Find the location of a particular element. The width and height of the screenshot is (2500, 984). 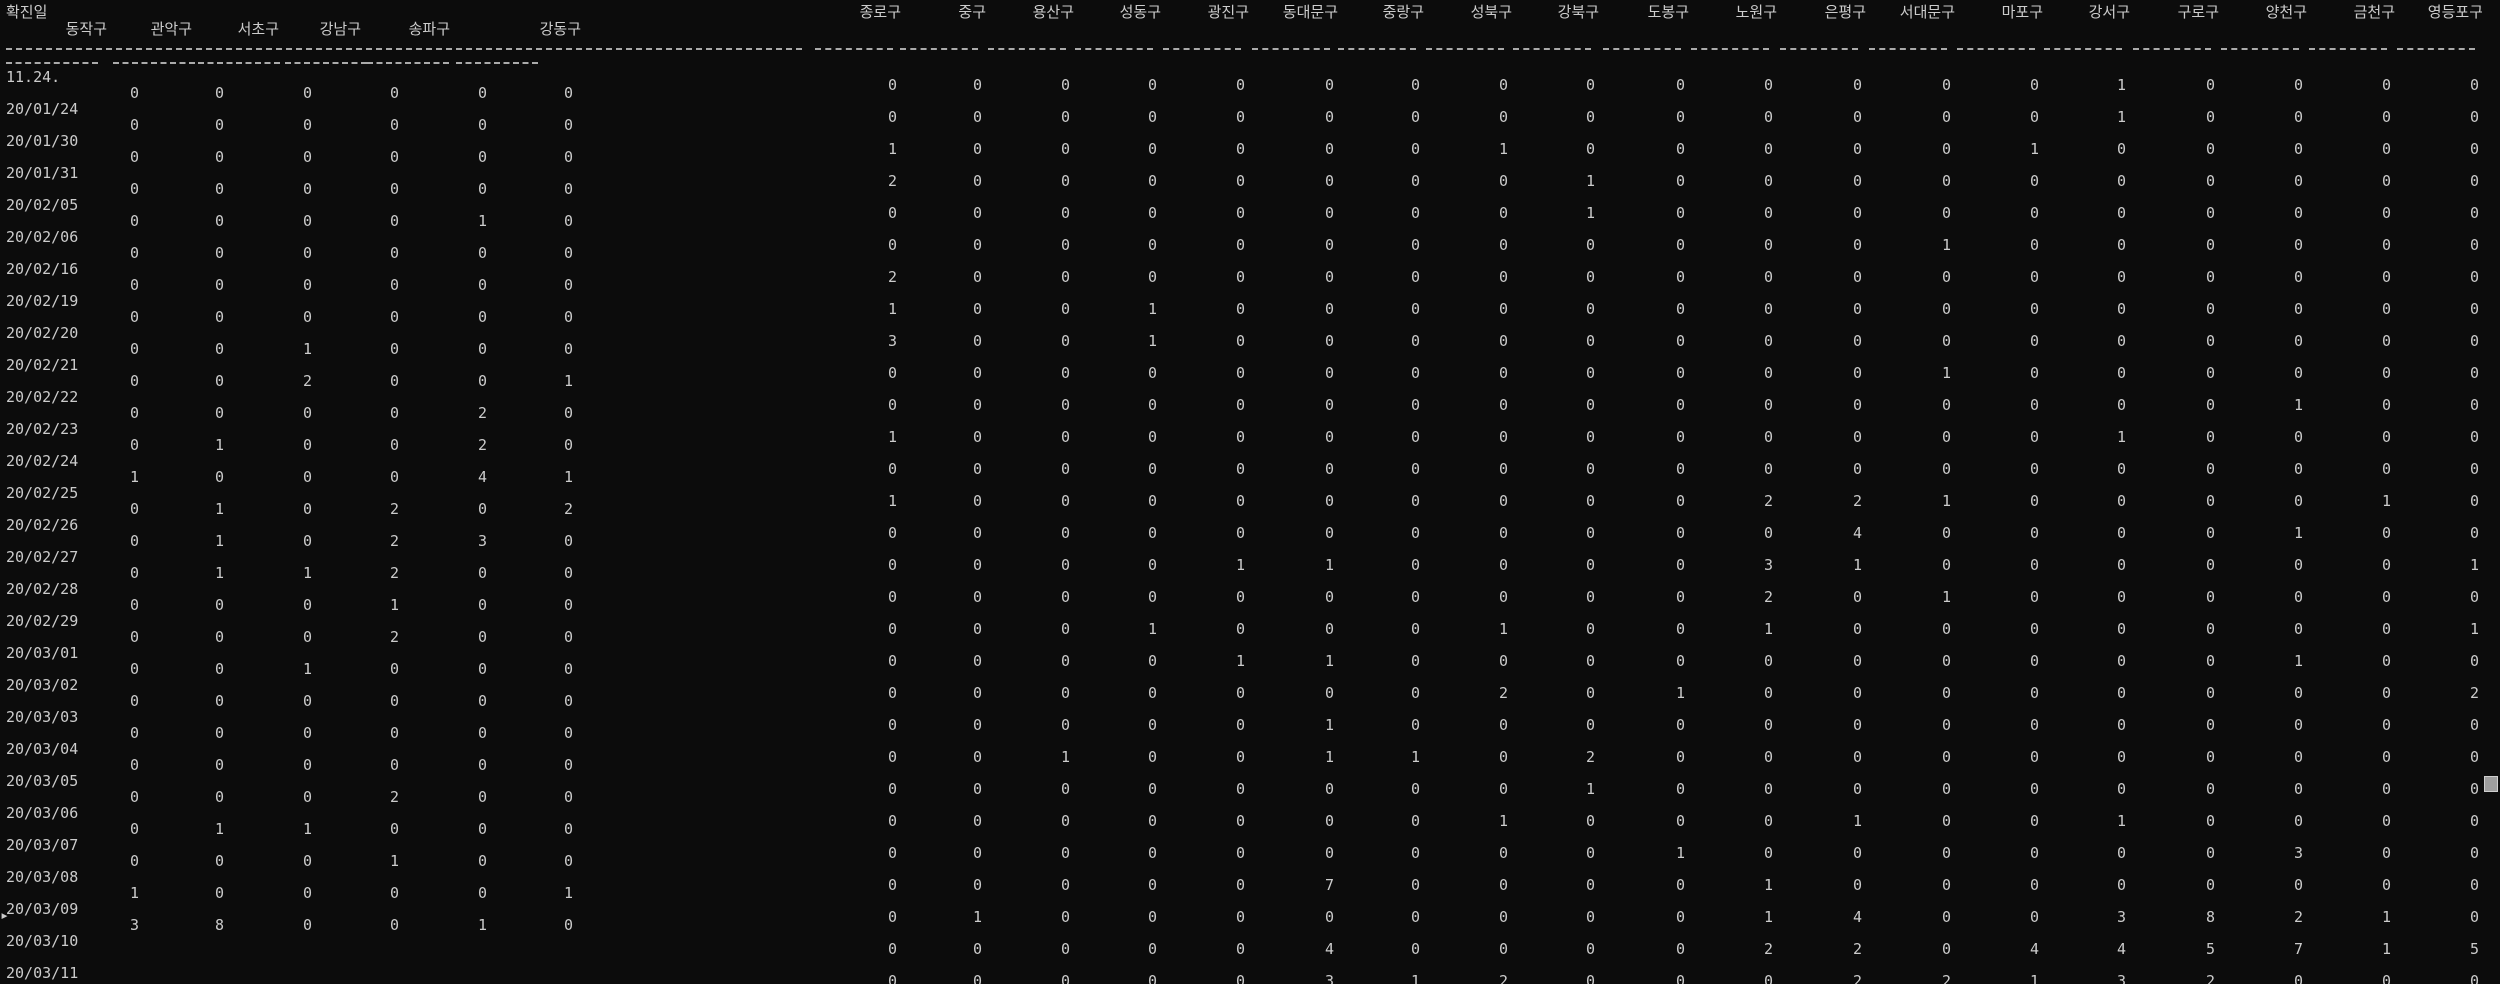

header-right-district: 광진구 is located at coordinates (1228, 12).